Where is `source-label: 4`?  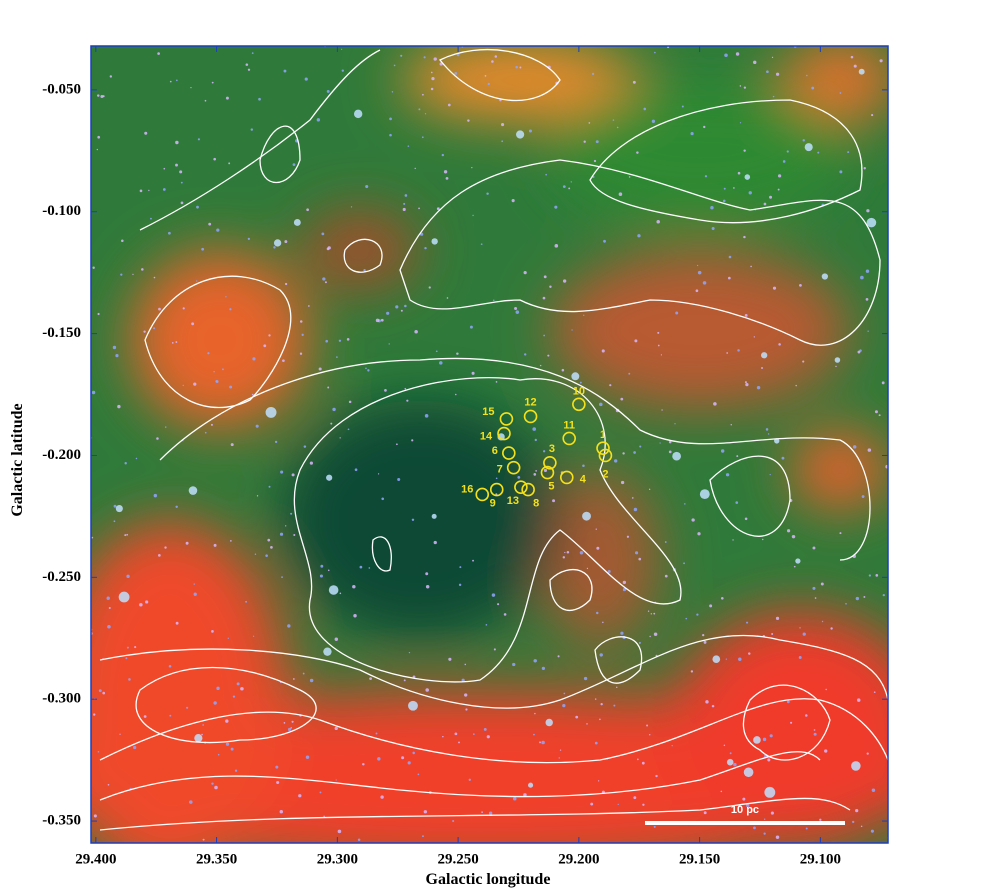
source-label: 4 is located at coordinates (583, 479).